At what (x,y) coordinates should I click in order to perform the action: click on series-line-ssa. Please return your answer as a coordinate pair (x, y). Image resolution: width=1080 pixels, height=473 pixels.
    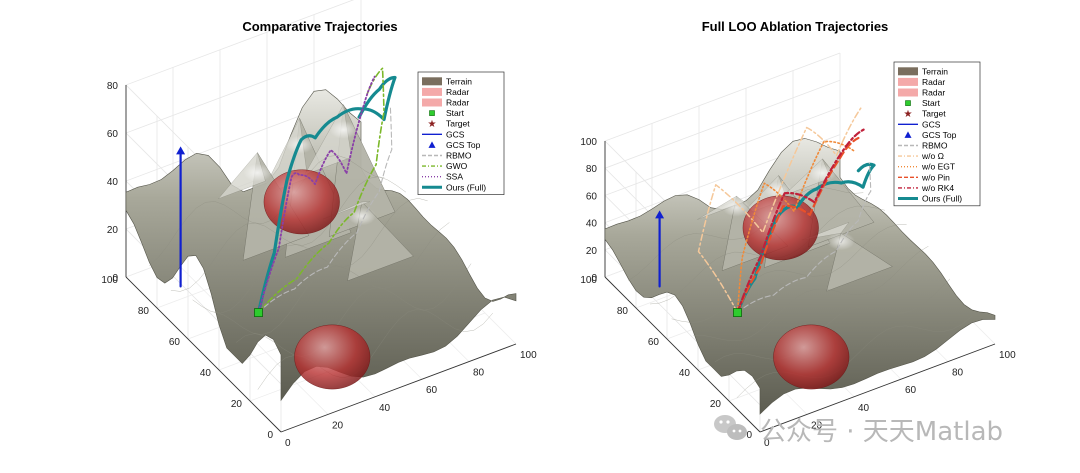
    Looking at the image, I should click on (316, 194).